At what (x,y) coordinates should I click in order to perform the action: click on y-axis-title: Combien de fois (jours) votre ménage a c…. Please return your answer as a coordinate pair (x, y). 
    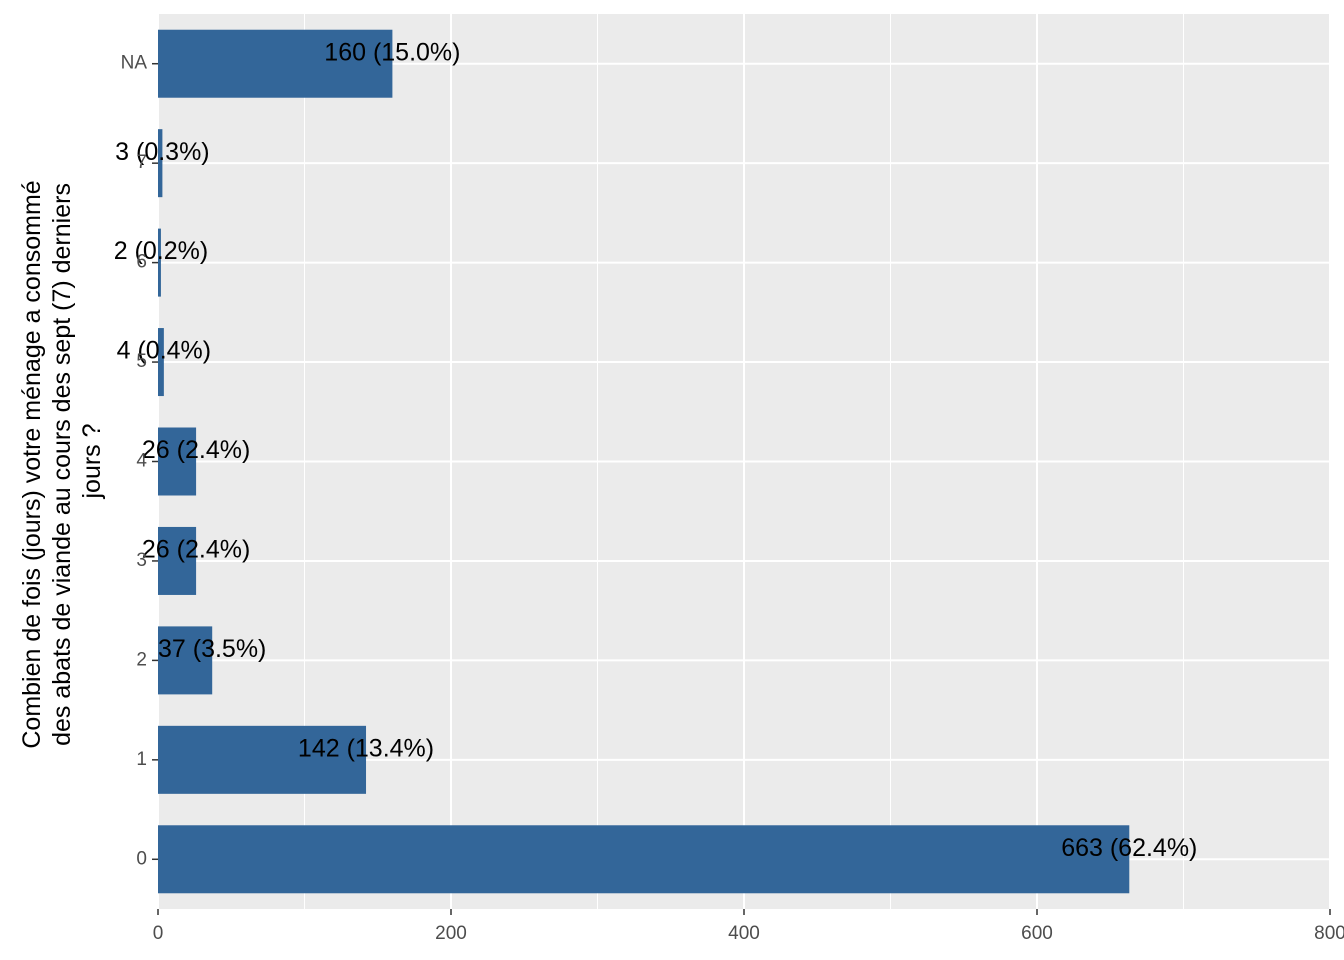
    Looking at the image, I should click on (62, 460).